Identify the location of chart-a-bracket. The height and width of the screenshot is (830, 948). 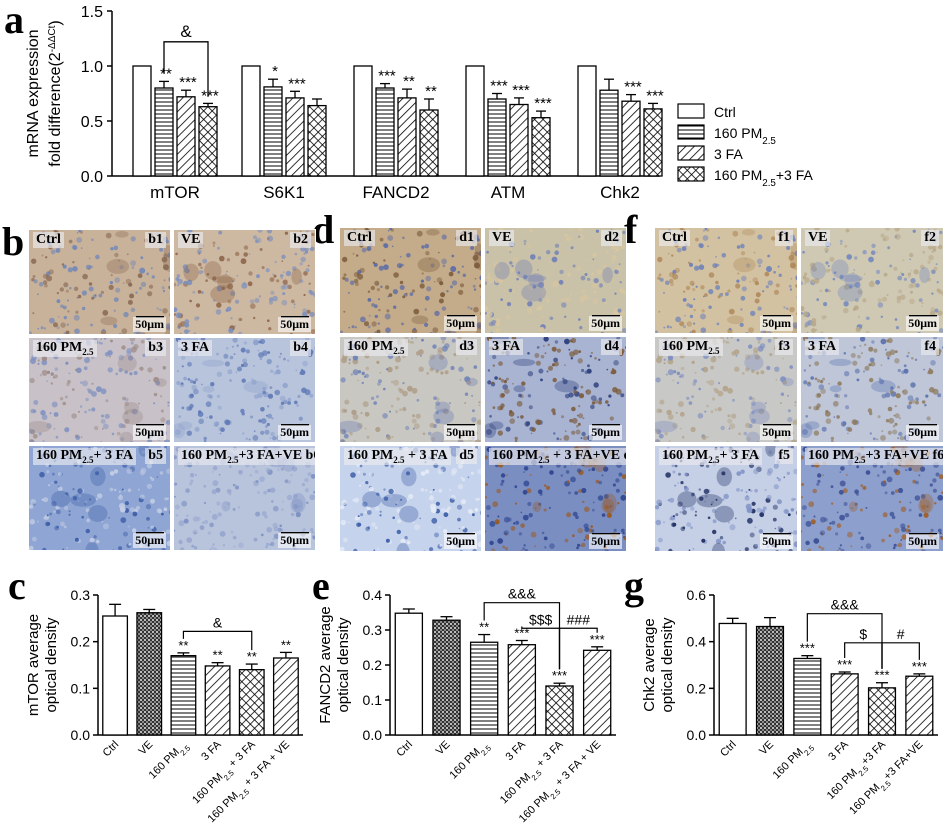
(186, 69).